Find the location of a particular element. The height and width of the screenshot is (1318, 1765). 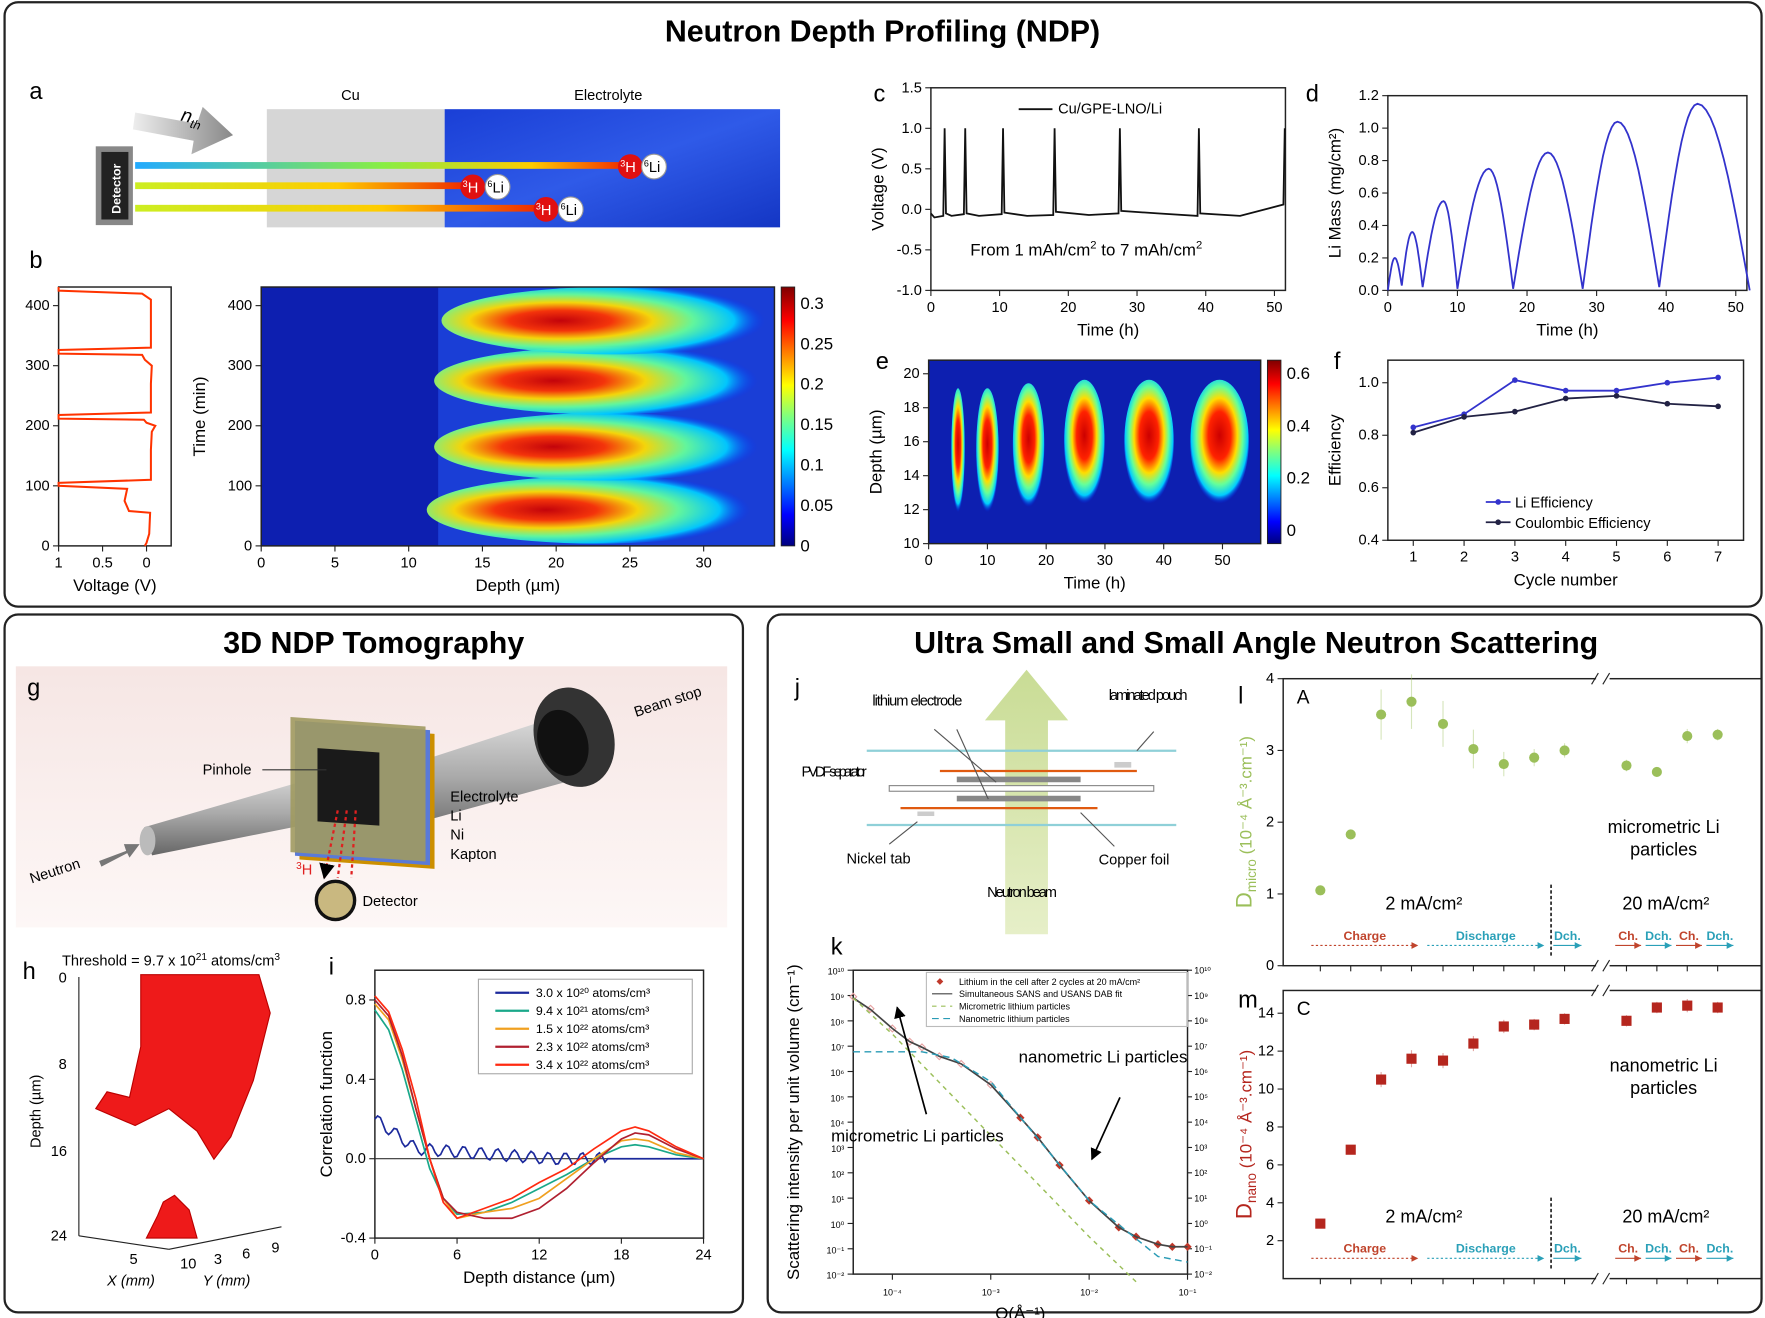

y-tick-label: 300 is located at coordinates (240, 366).